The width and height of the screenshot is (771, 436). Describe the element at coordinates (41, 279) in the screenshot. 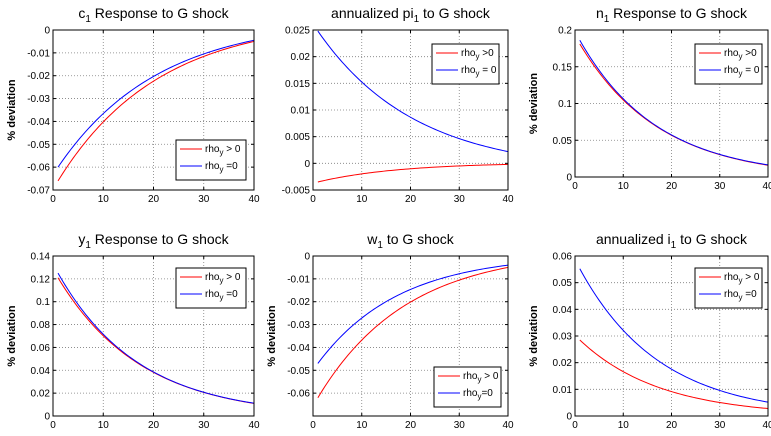

I see `y-tick-label: 0.12` at that location.